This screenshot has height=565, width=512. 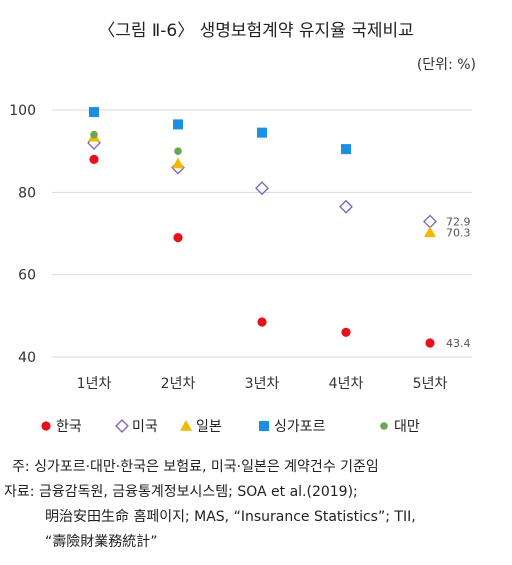 What do you see at coordinates (145, 427) in the screenshot?
I see `legend-label-미국: 미국` at bounding box center [145, 427].